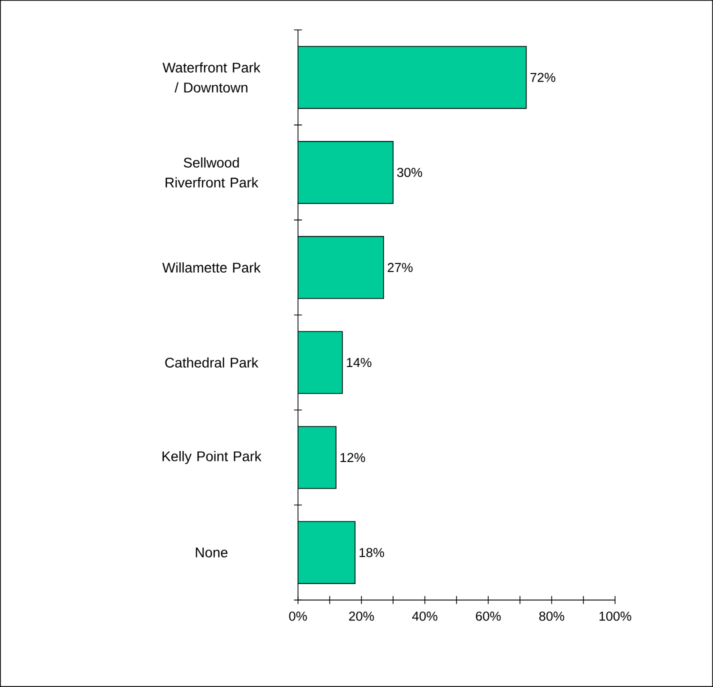  I want to click on data-label: 27%, so click(400, 267).